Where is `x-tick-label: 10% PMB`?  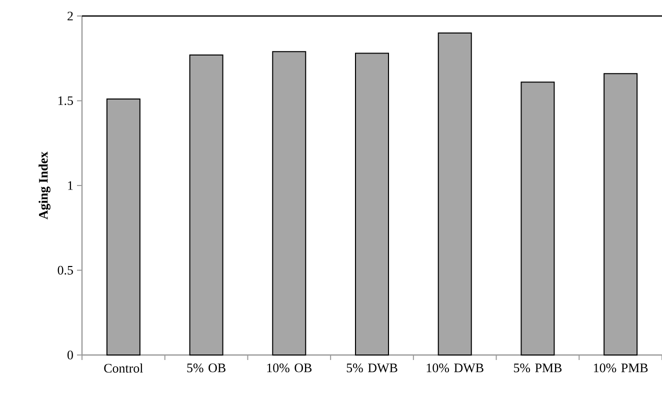
x-tick-label: 10% PMB is located at coordinates (621, 368).